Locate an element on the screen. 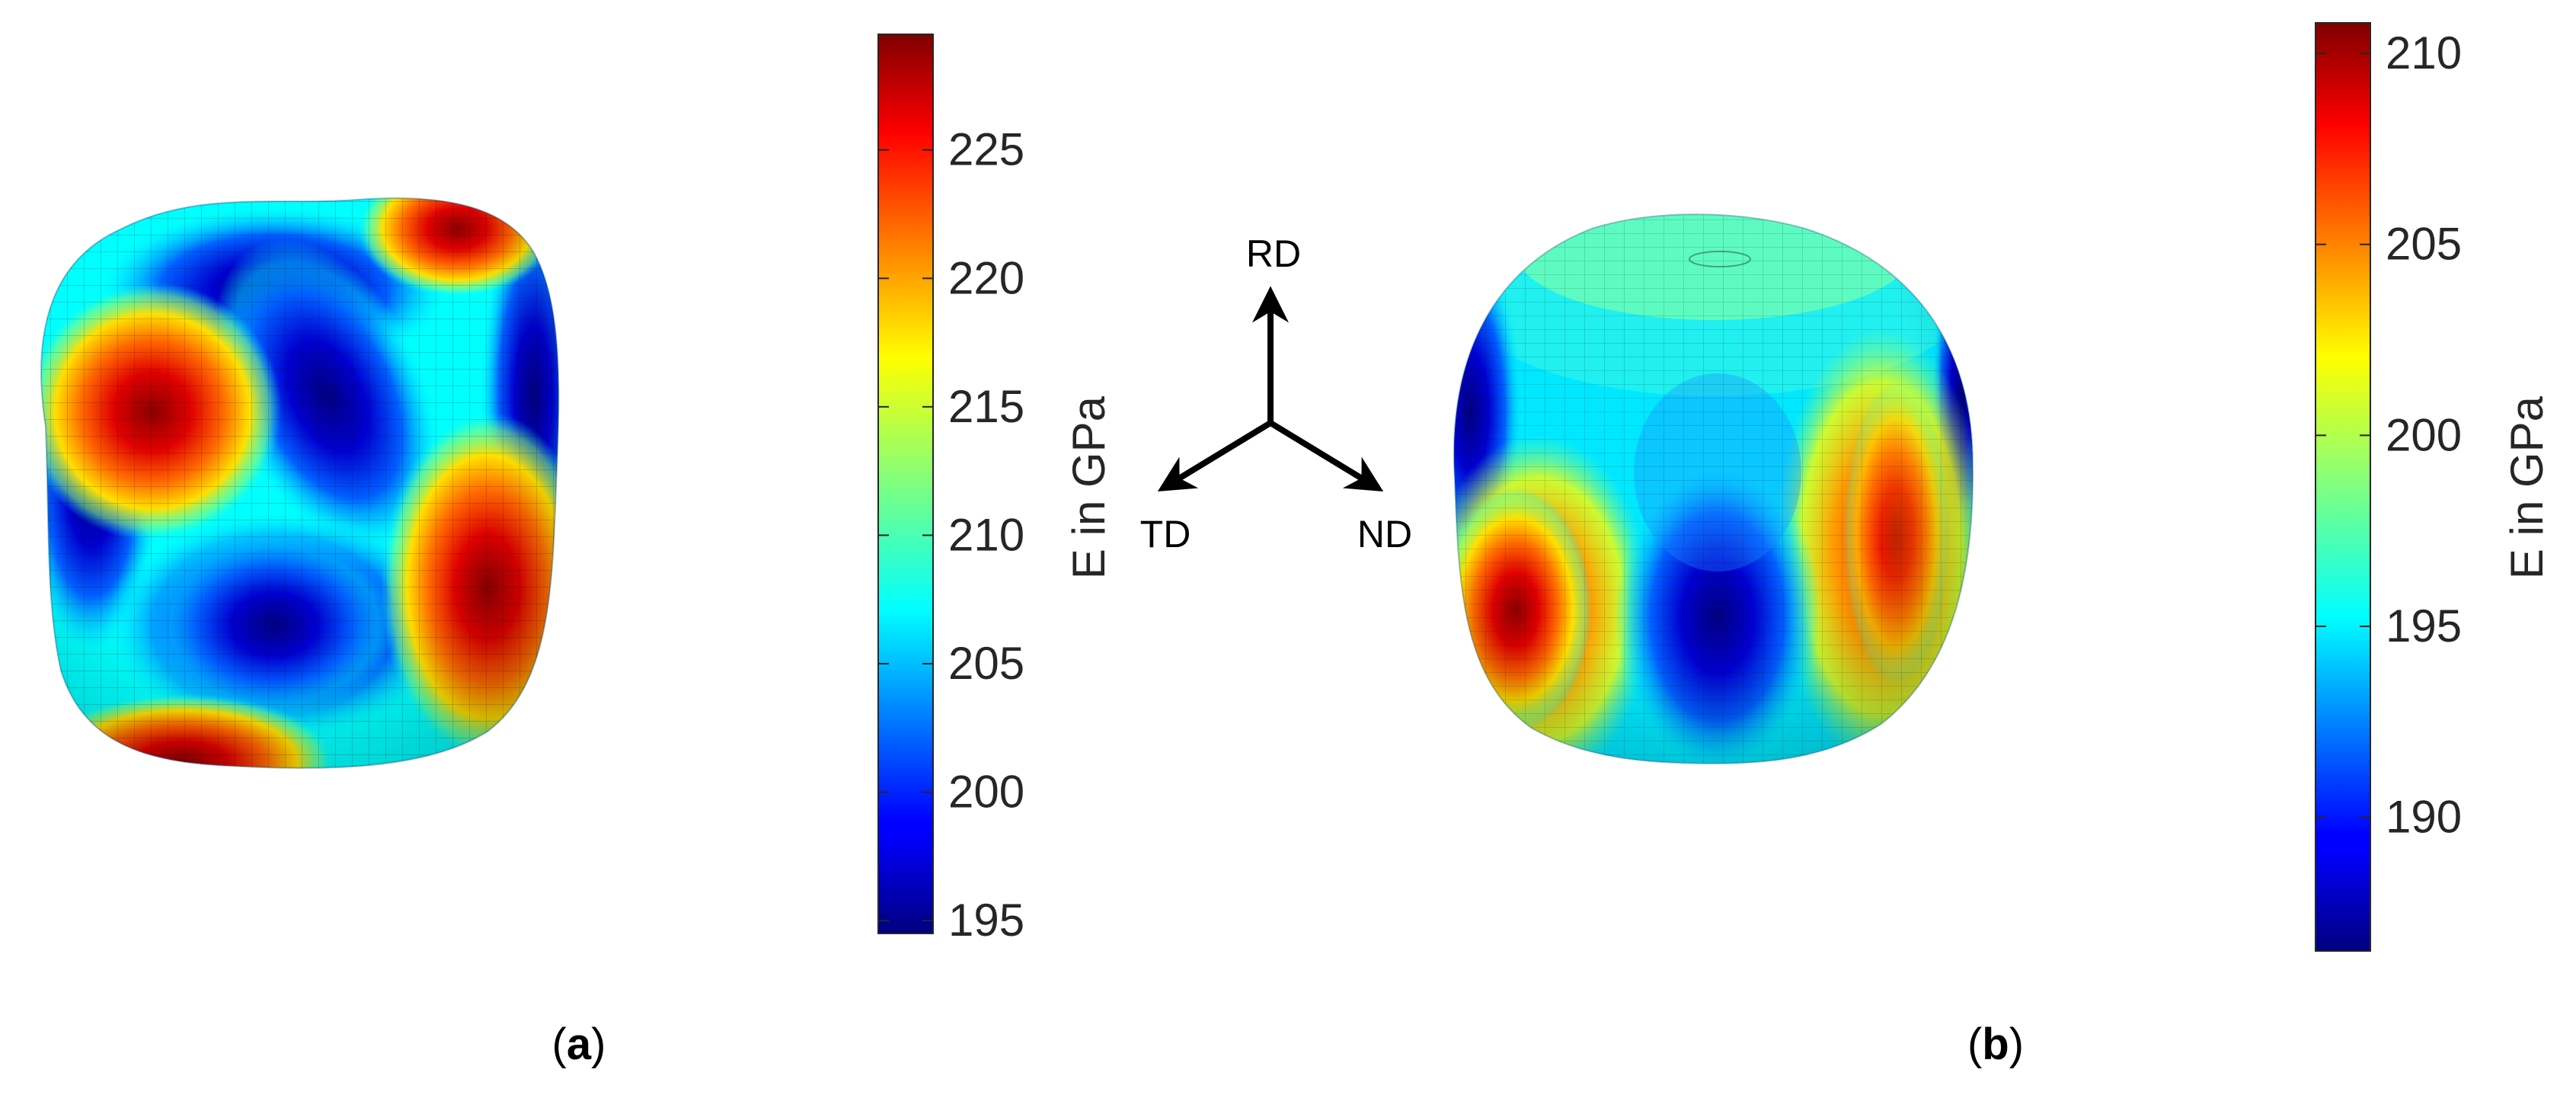  colorbar-b-label: E in GPa is located at coordinates (2527, 487).